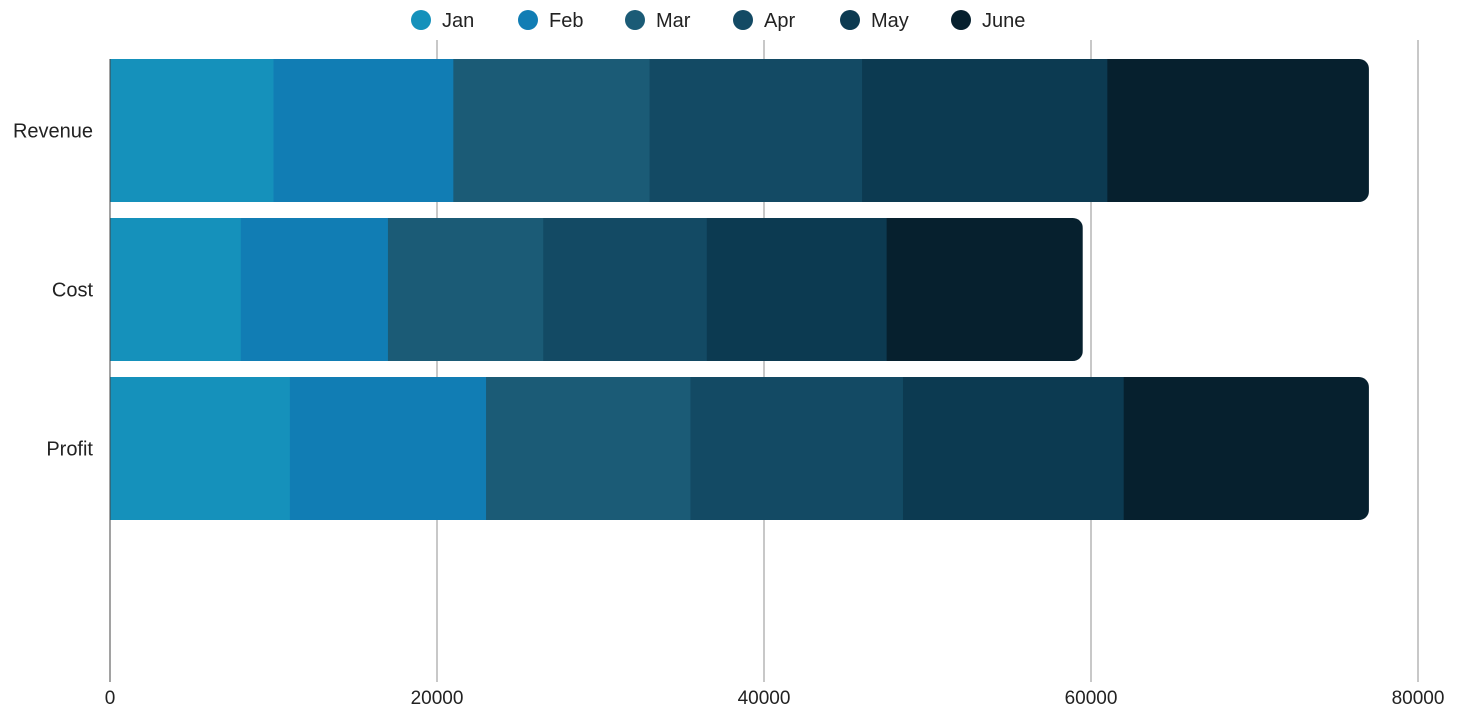 The height and width of the screenshot is (711, 1465). Describe the element at coordinates (192, 130) in the screenshot. I see `bar-segment-revenue-jan` at that location.